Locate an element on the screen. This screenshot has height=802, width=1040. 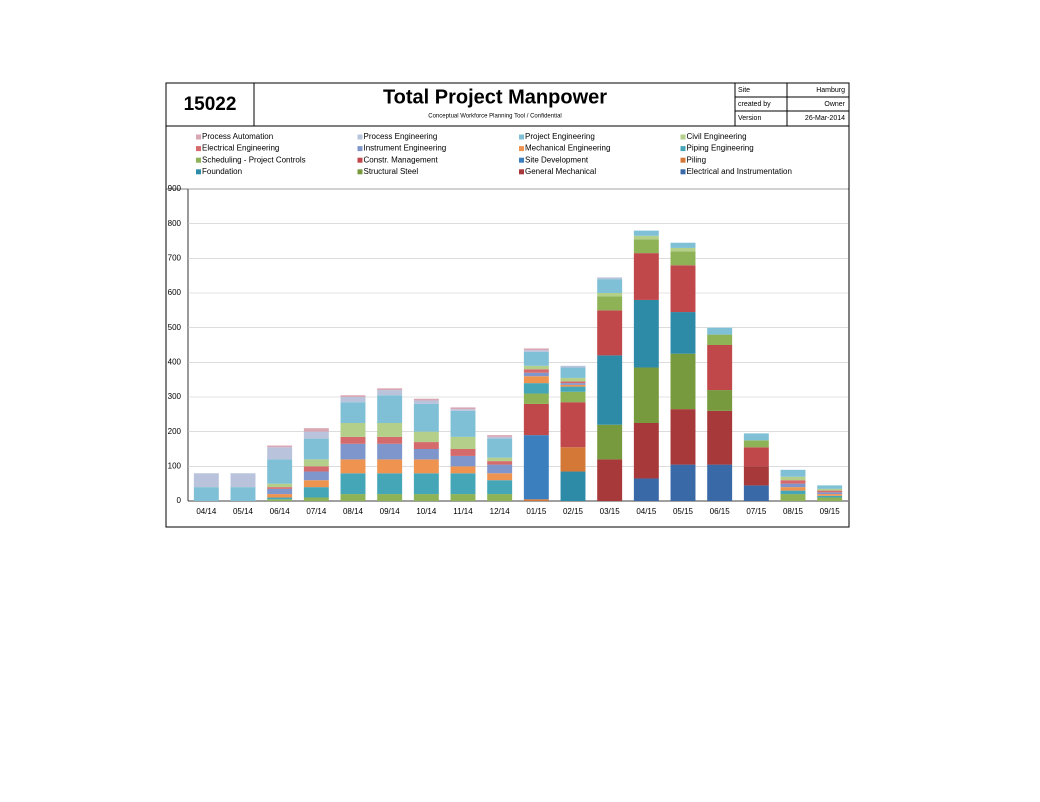
x-tick-label: 04/15 is located at coordinates (646, 511).